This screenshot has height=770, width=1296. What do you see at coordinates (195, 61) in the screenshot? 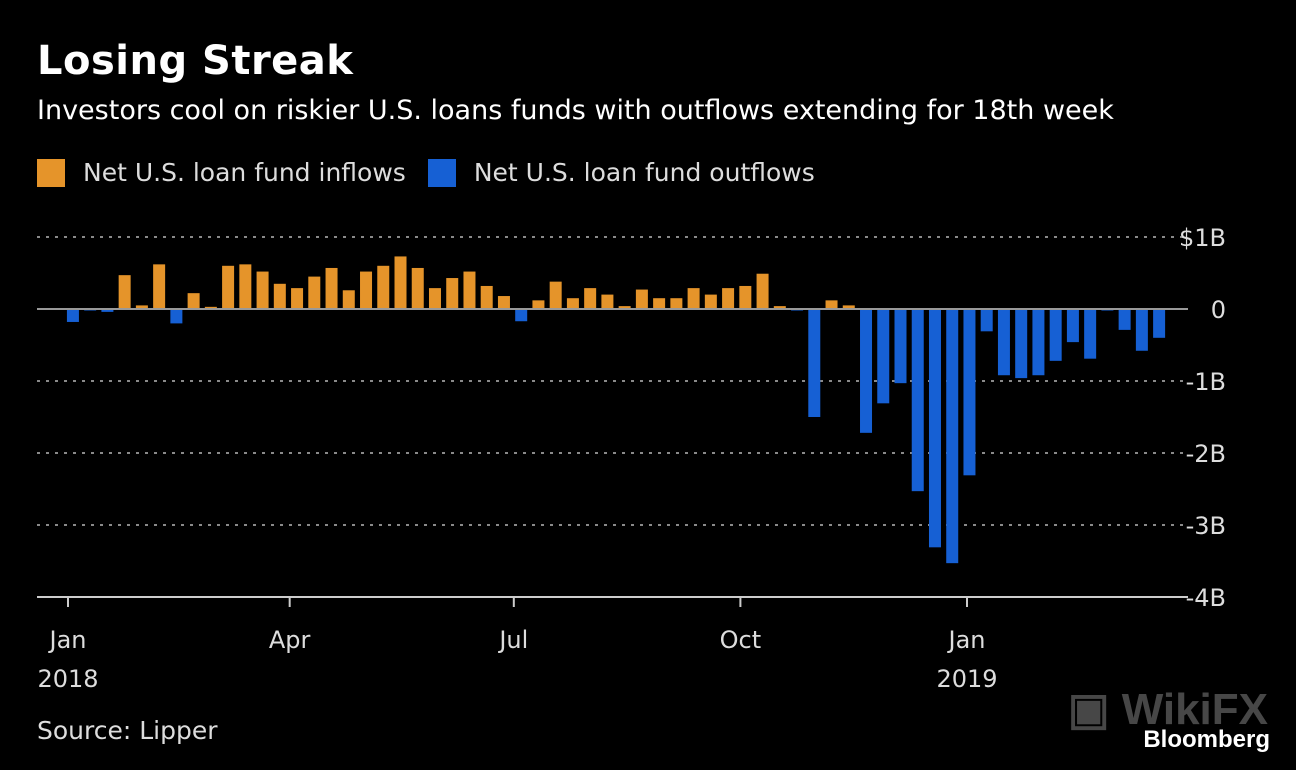
I see `chart-title: Losing Streak` at bounding box center [195, 61].